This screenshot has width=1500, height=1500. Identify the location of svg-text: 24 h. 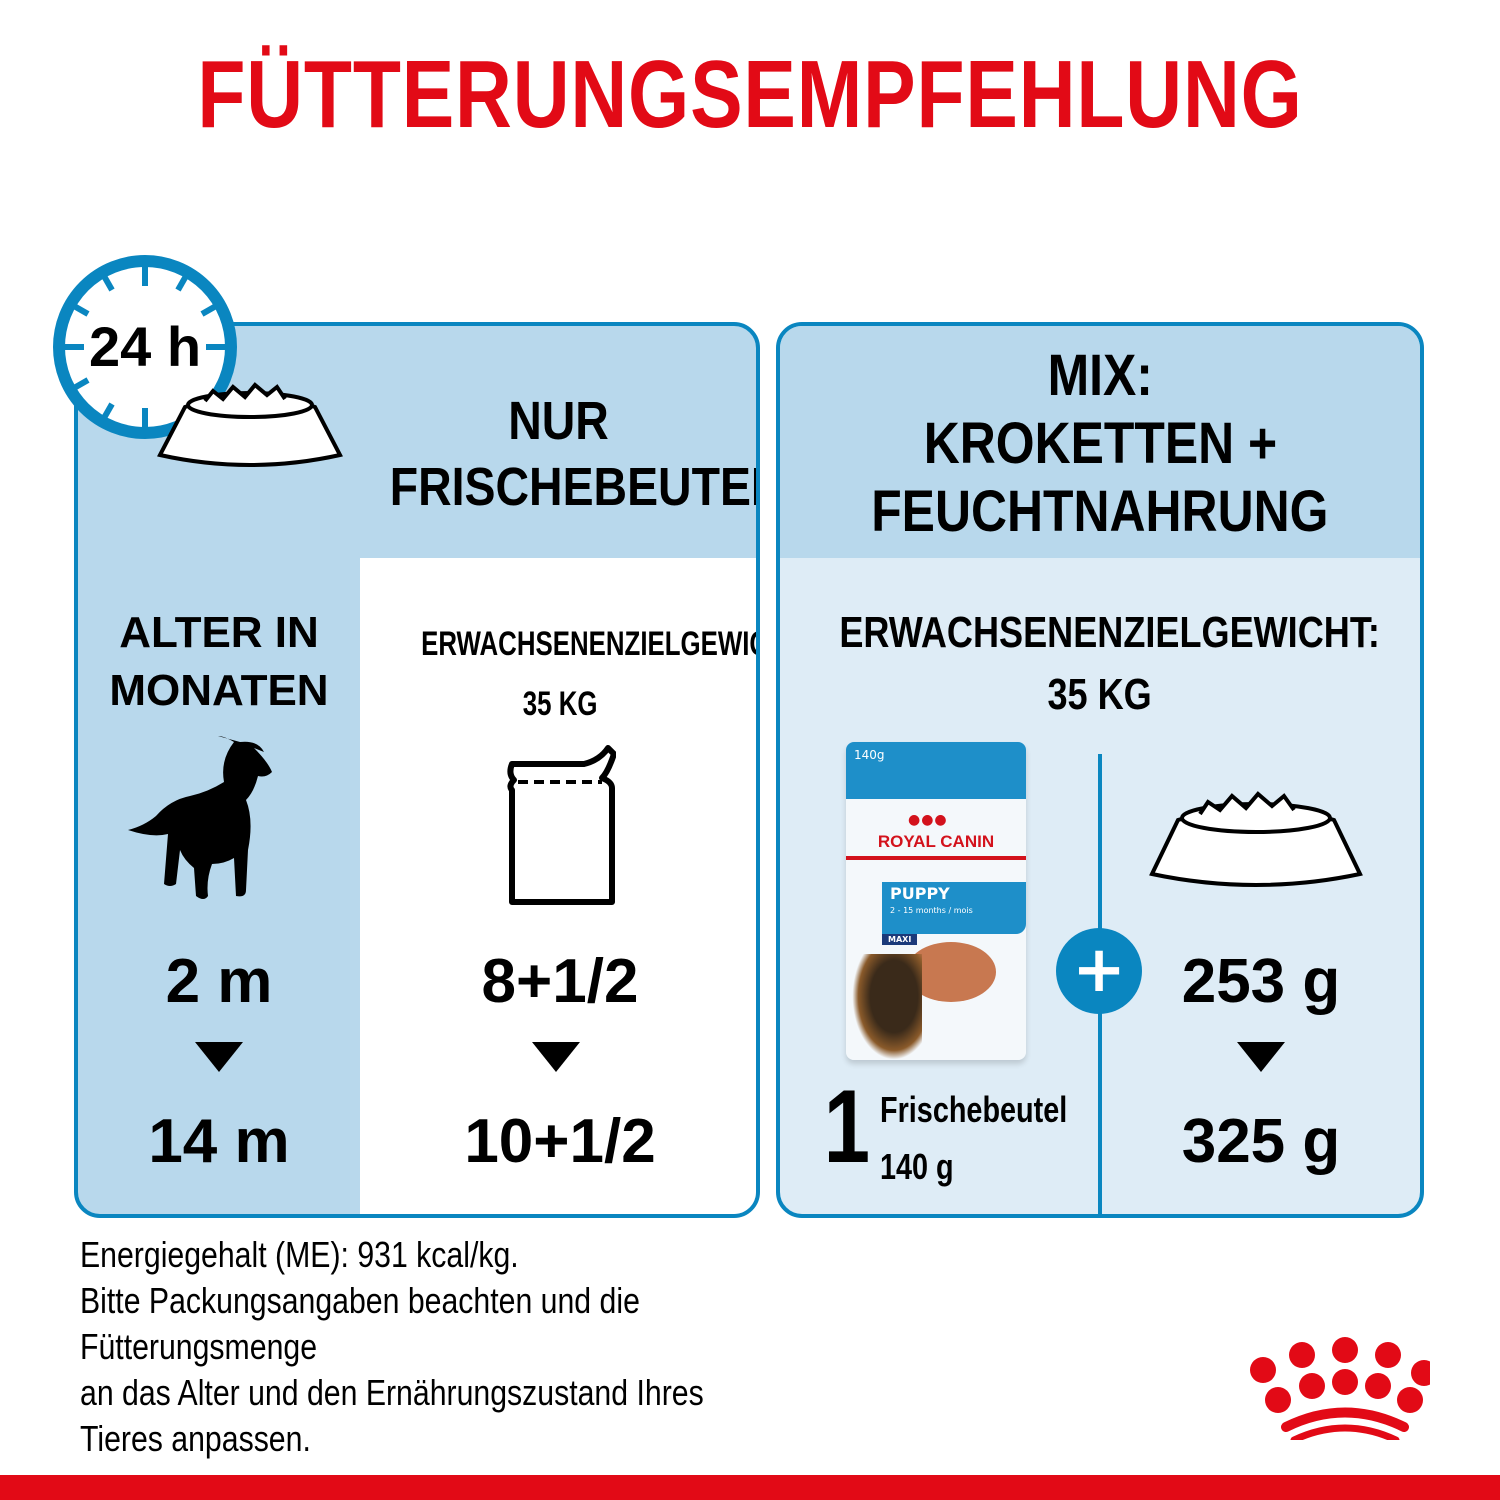
(145, 346).